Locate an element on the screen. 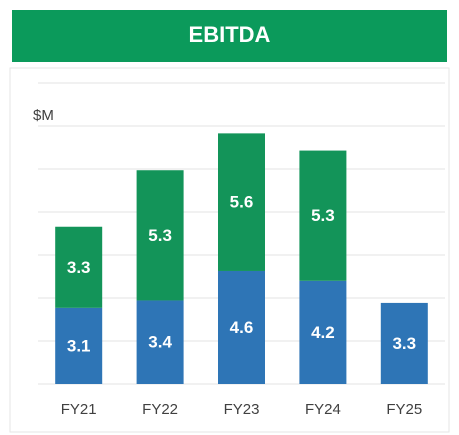 Image resolution: width=459 pixels, height=435 pixels. data-label: 4.6 is located at coordinates (242, 327).